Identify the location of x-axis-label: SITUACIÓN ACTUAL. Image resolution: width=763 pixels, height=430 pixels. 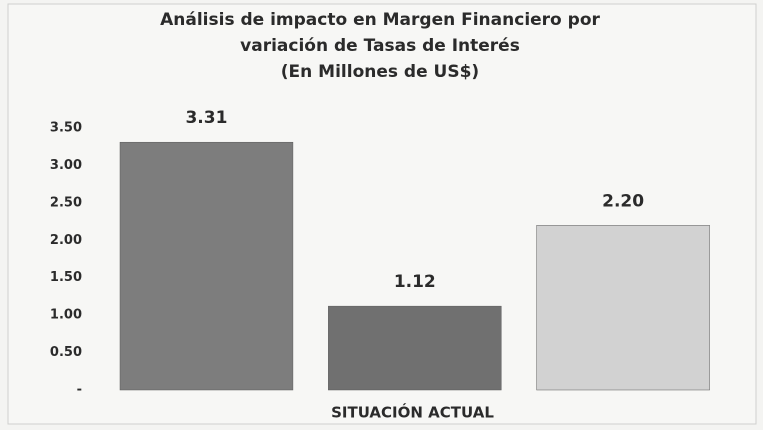
(412, 412).